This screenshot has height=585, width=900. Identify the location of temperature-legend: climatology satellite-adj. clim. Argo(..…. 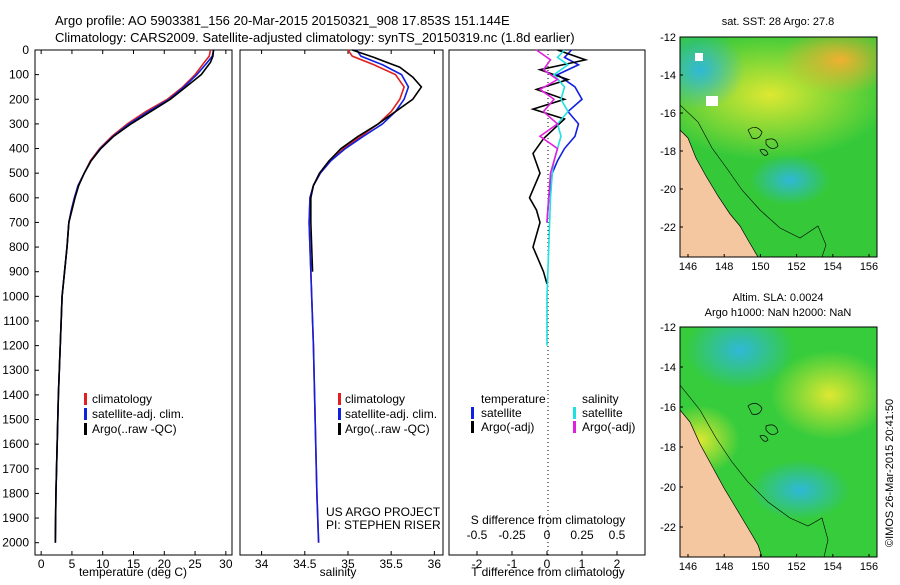
(134, 414).